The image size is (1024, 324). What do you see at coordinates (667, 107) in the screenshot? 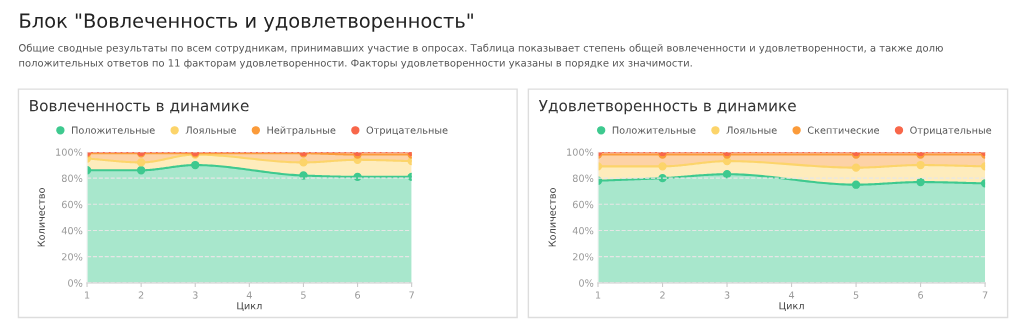
I see `chart-title: Удовлетворенность в динамике` at bounding box center [667, 107].